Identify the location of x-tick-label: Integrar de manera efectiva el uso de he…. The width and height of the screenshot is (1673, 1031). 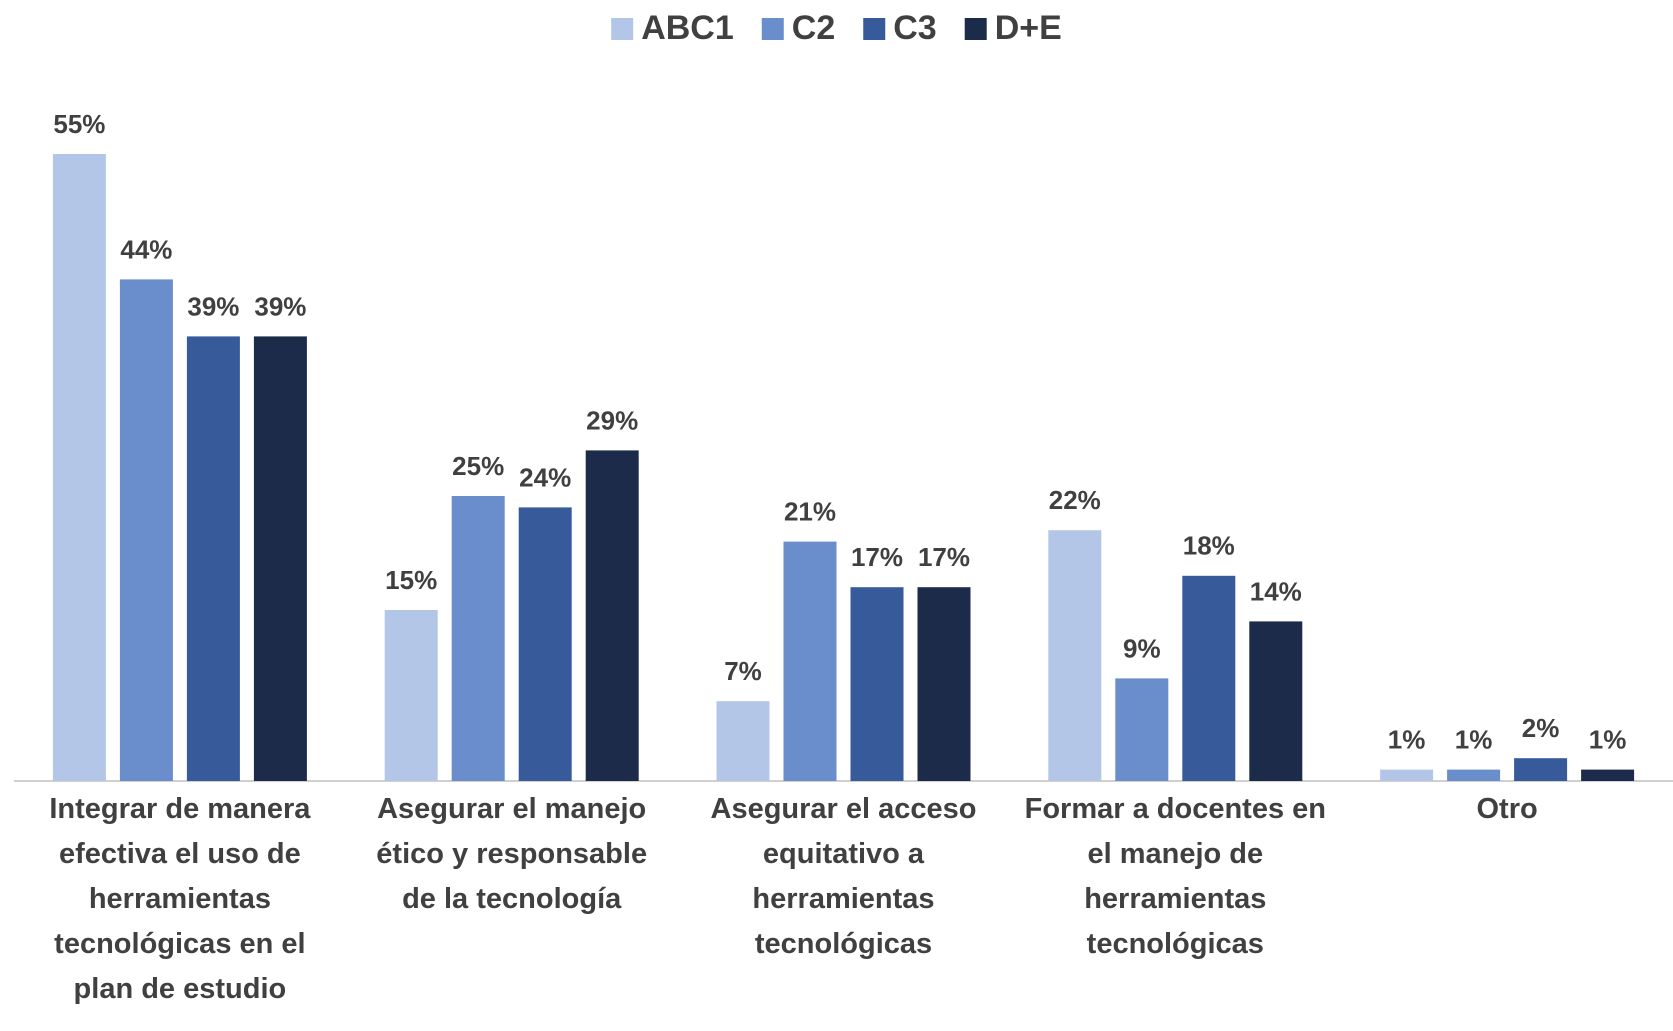
(180, 899).